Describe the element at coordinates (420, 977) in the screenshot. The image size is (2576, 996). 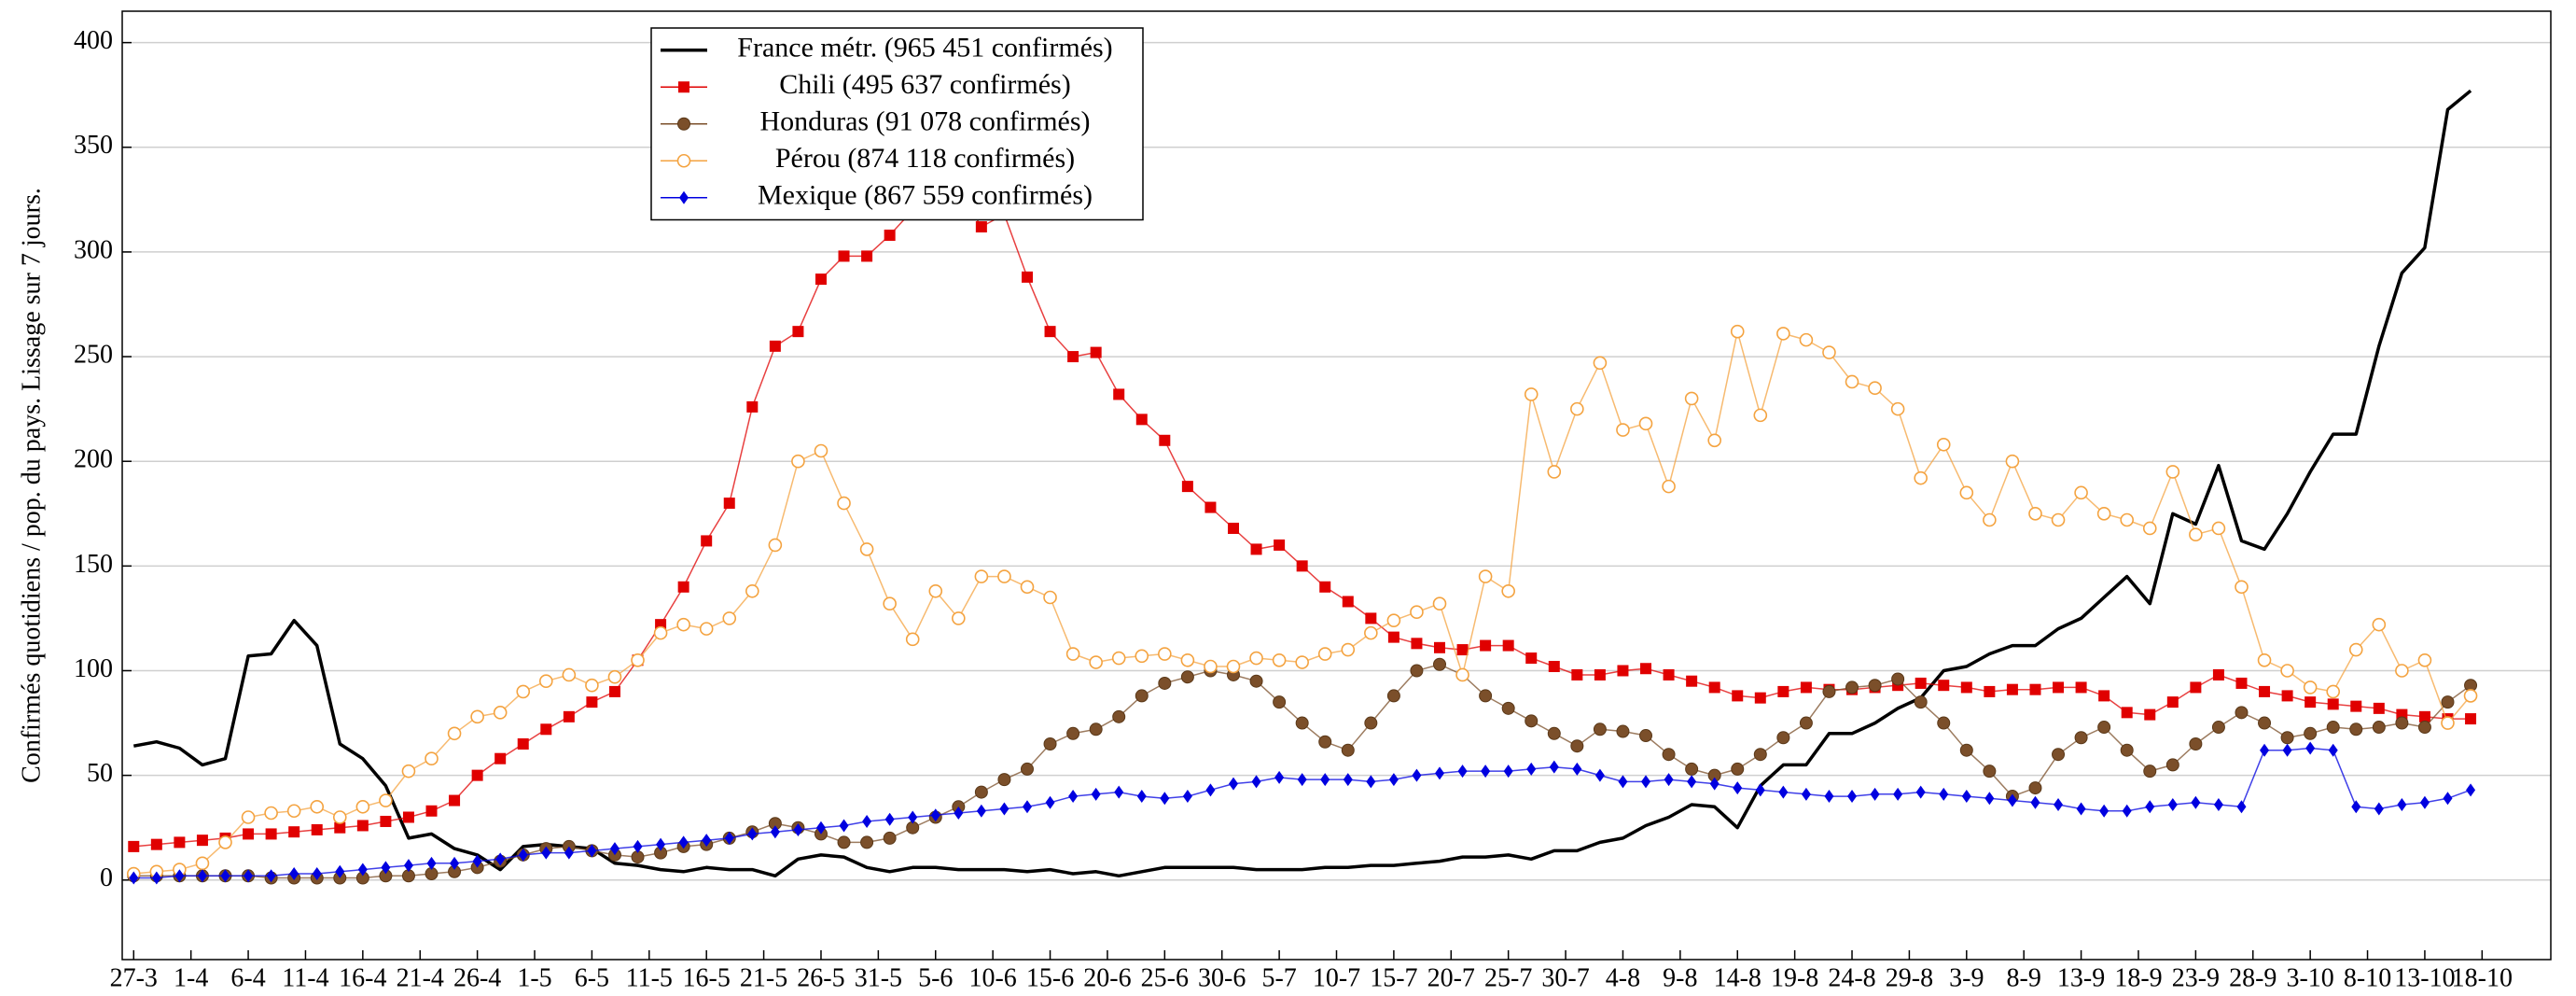
I see `x-tick-label: 21-4` at that location.